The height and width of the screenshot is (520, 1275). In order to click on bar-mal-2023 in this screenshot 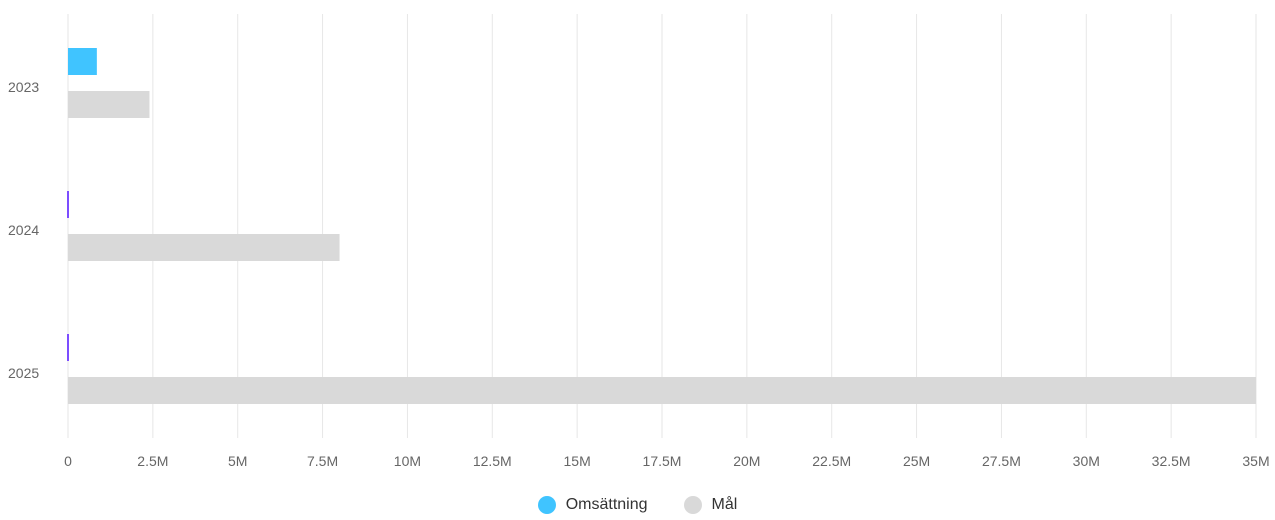, I will do `click(109, 104)`.